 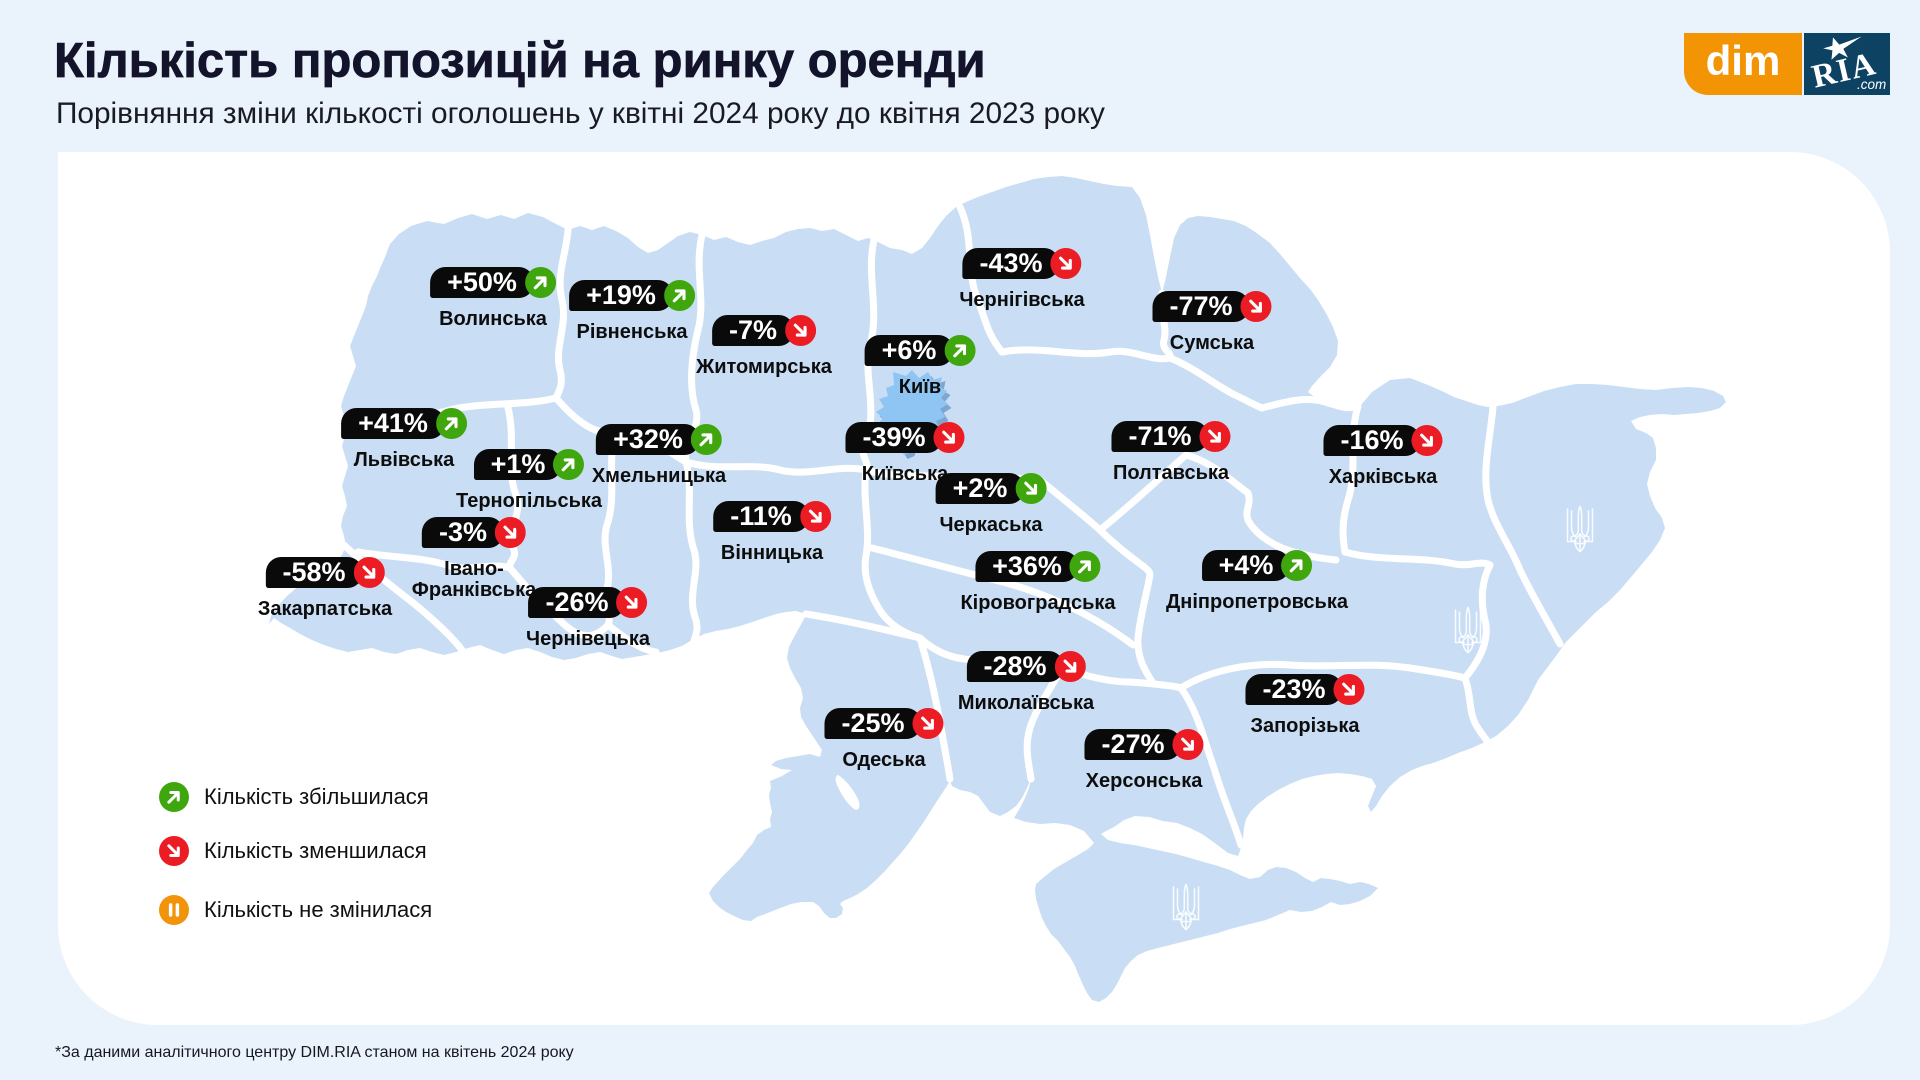 I want to click on svg-text: .com, so click(x=1871, y=84).